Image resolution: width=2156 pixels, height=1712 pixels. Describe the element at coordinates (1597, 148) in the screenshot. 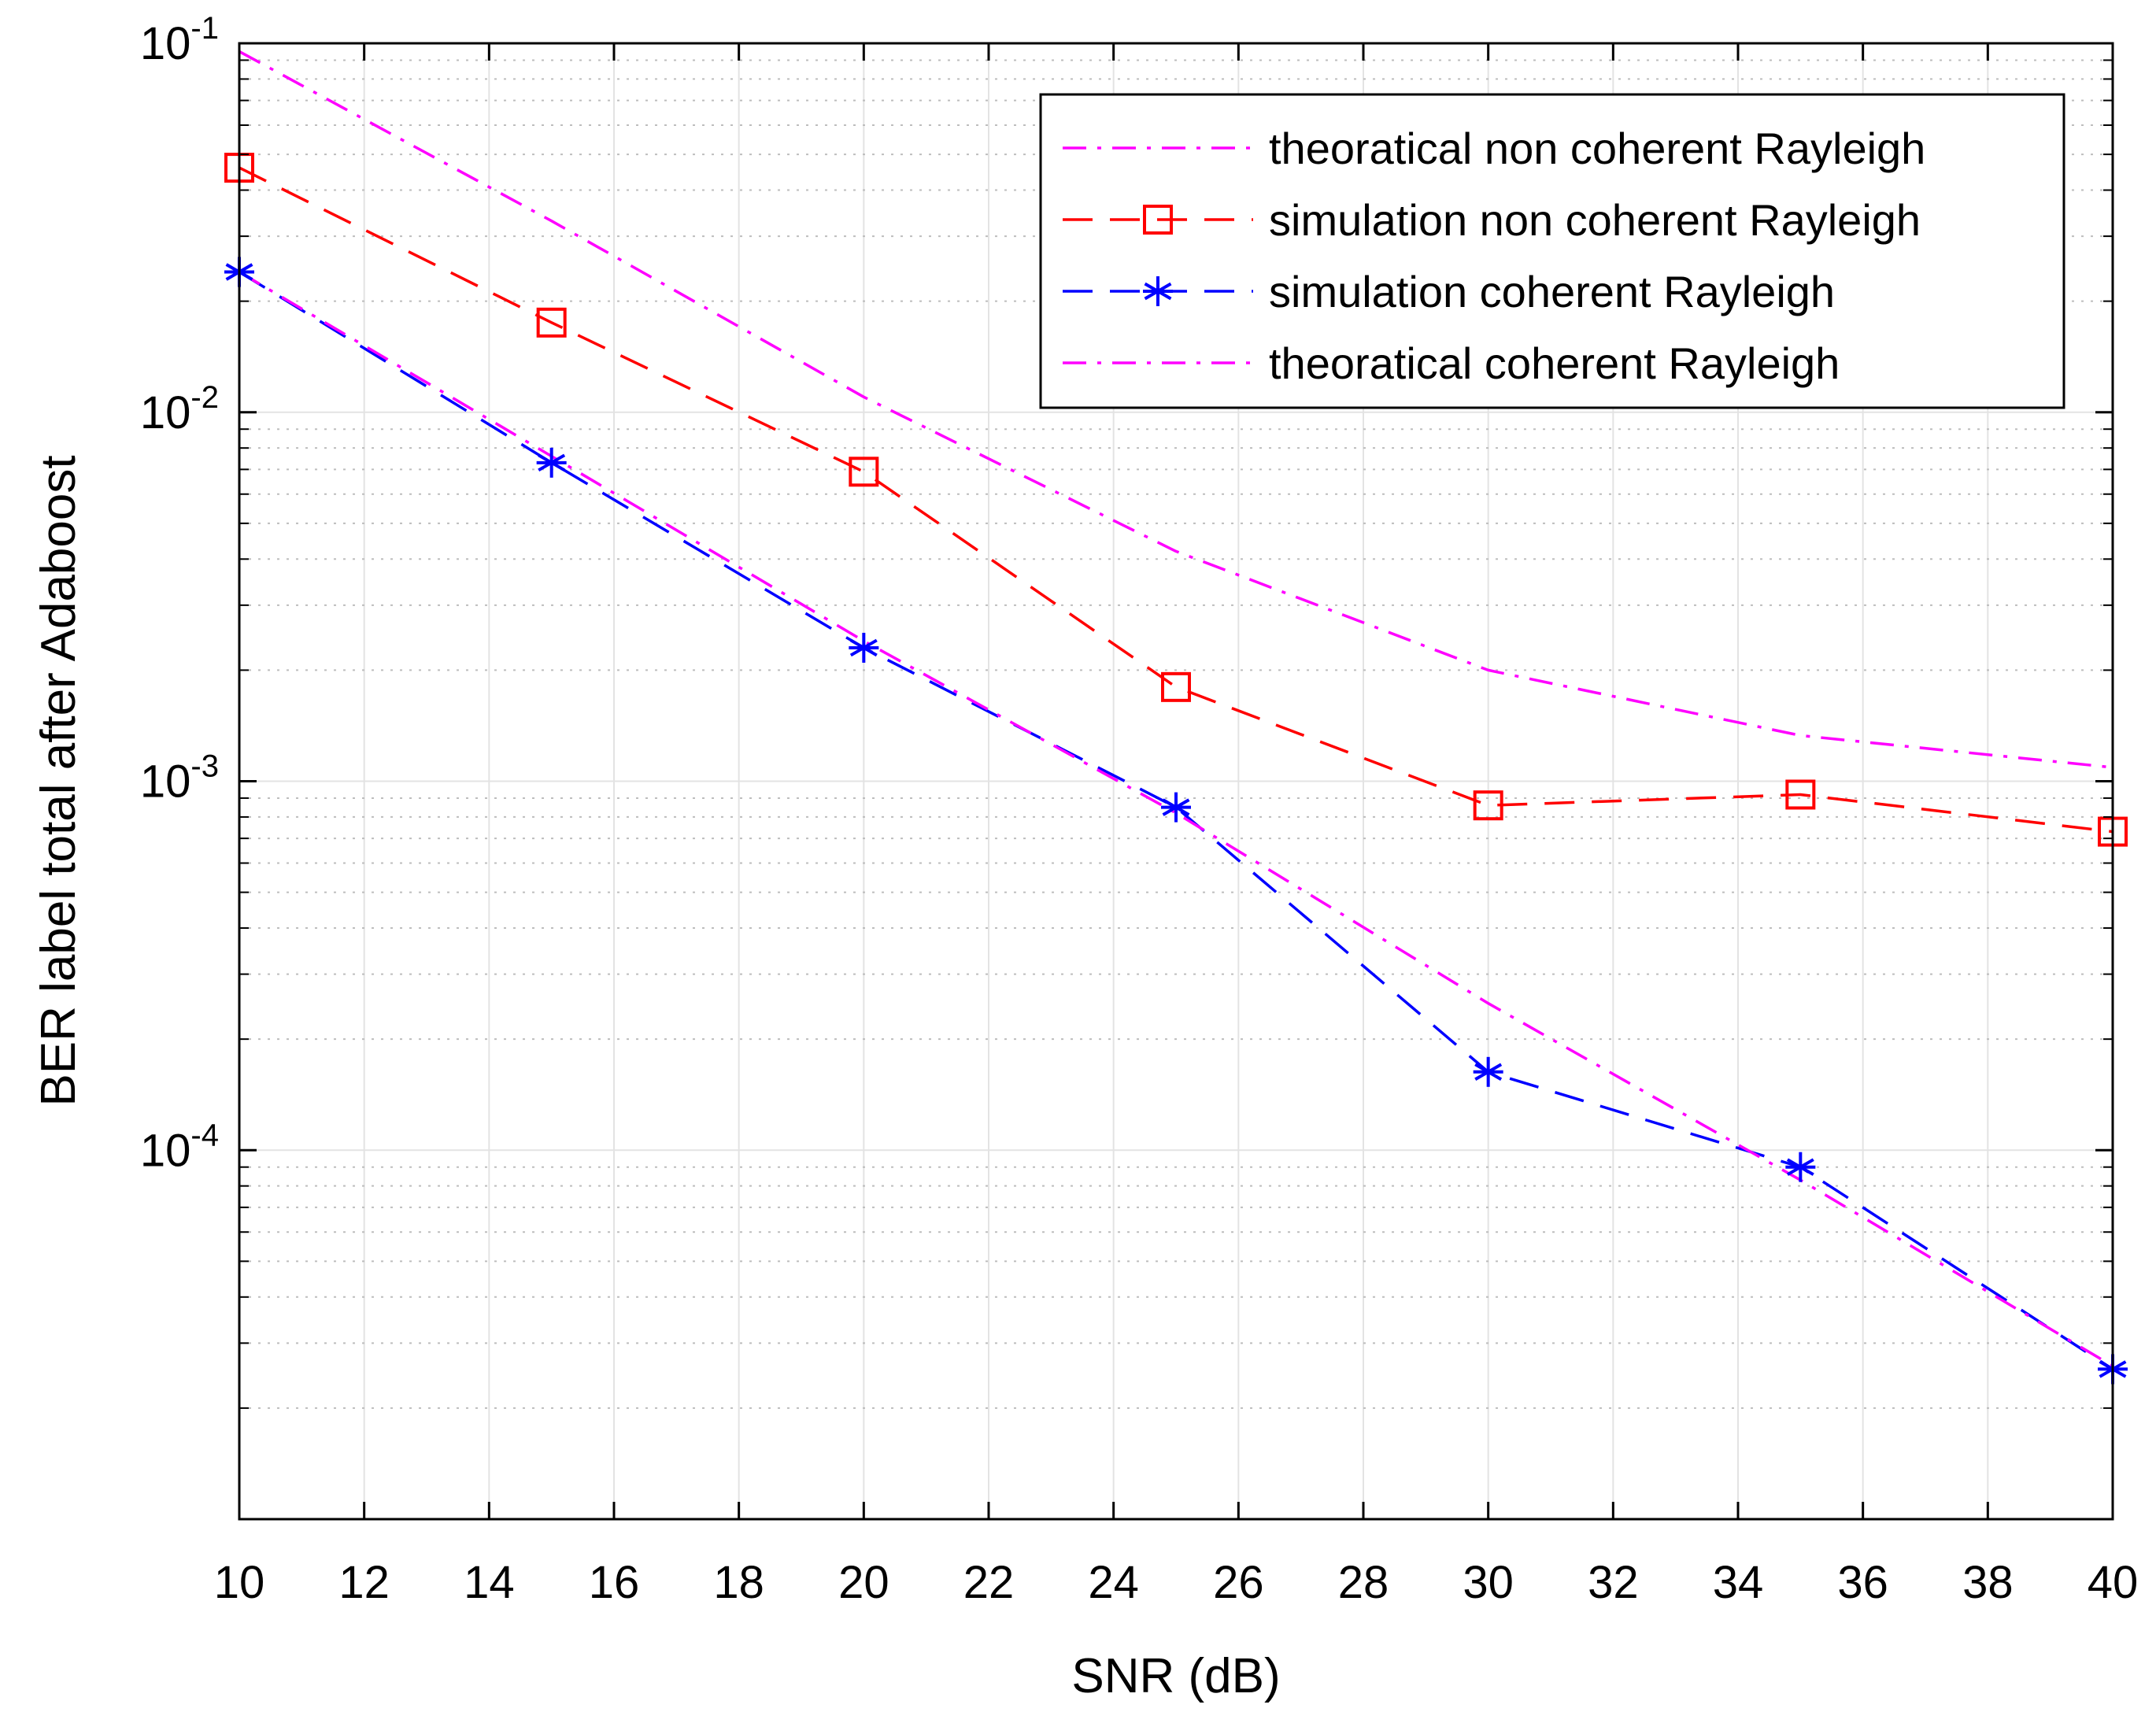

I see `legend-label: theoratical non coherent Rayleigh` at that location.